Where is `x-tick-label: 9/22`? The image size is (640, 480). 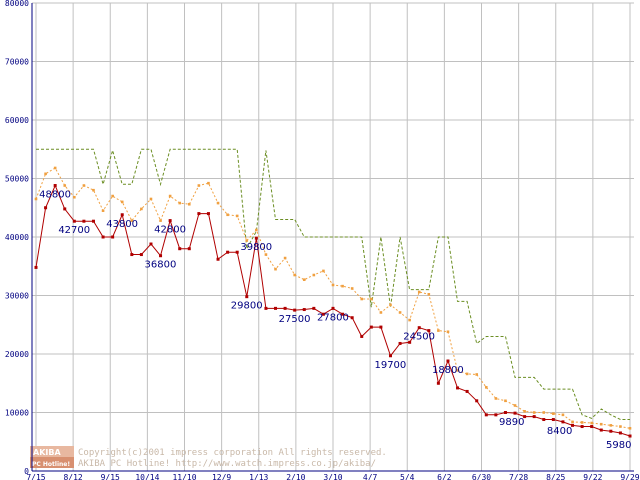
x-tick-label: 9/22 is located at coordinates (592, 476).